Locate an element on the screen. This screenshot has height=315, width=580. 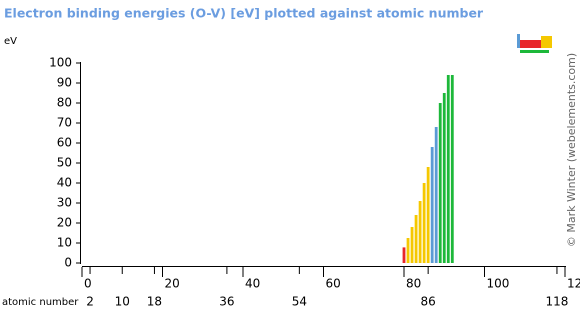
y-axis-label: eV is located at coordinates (10, 41).